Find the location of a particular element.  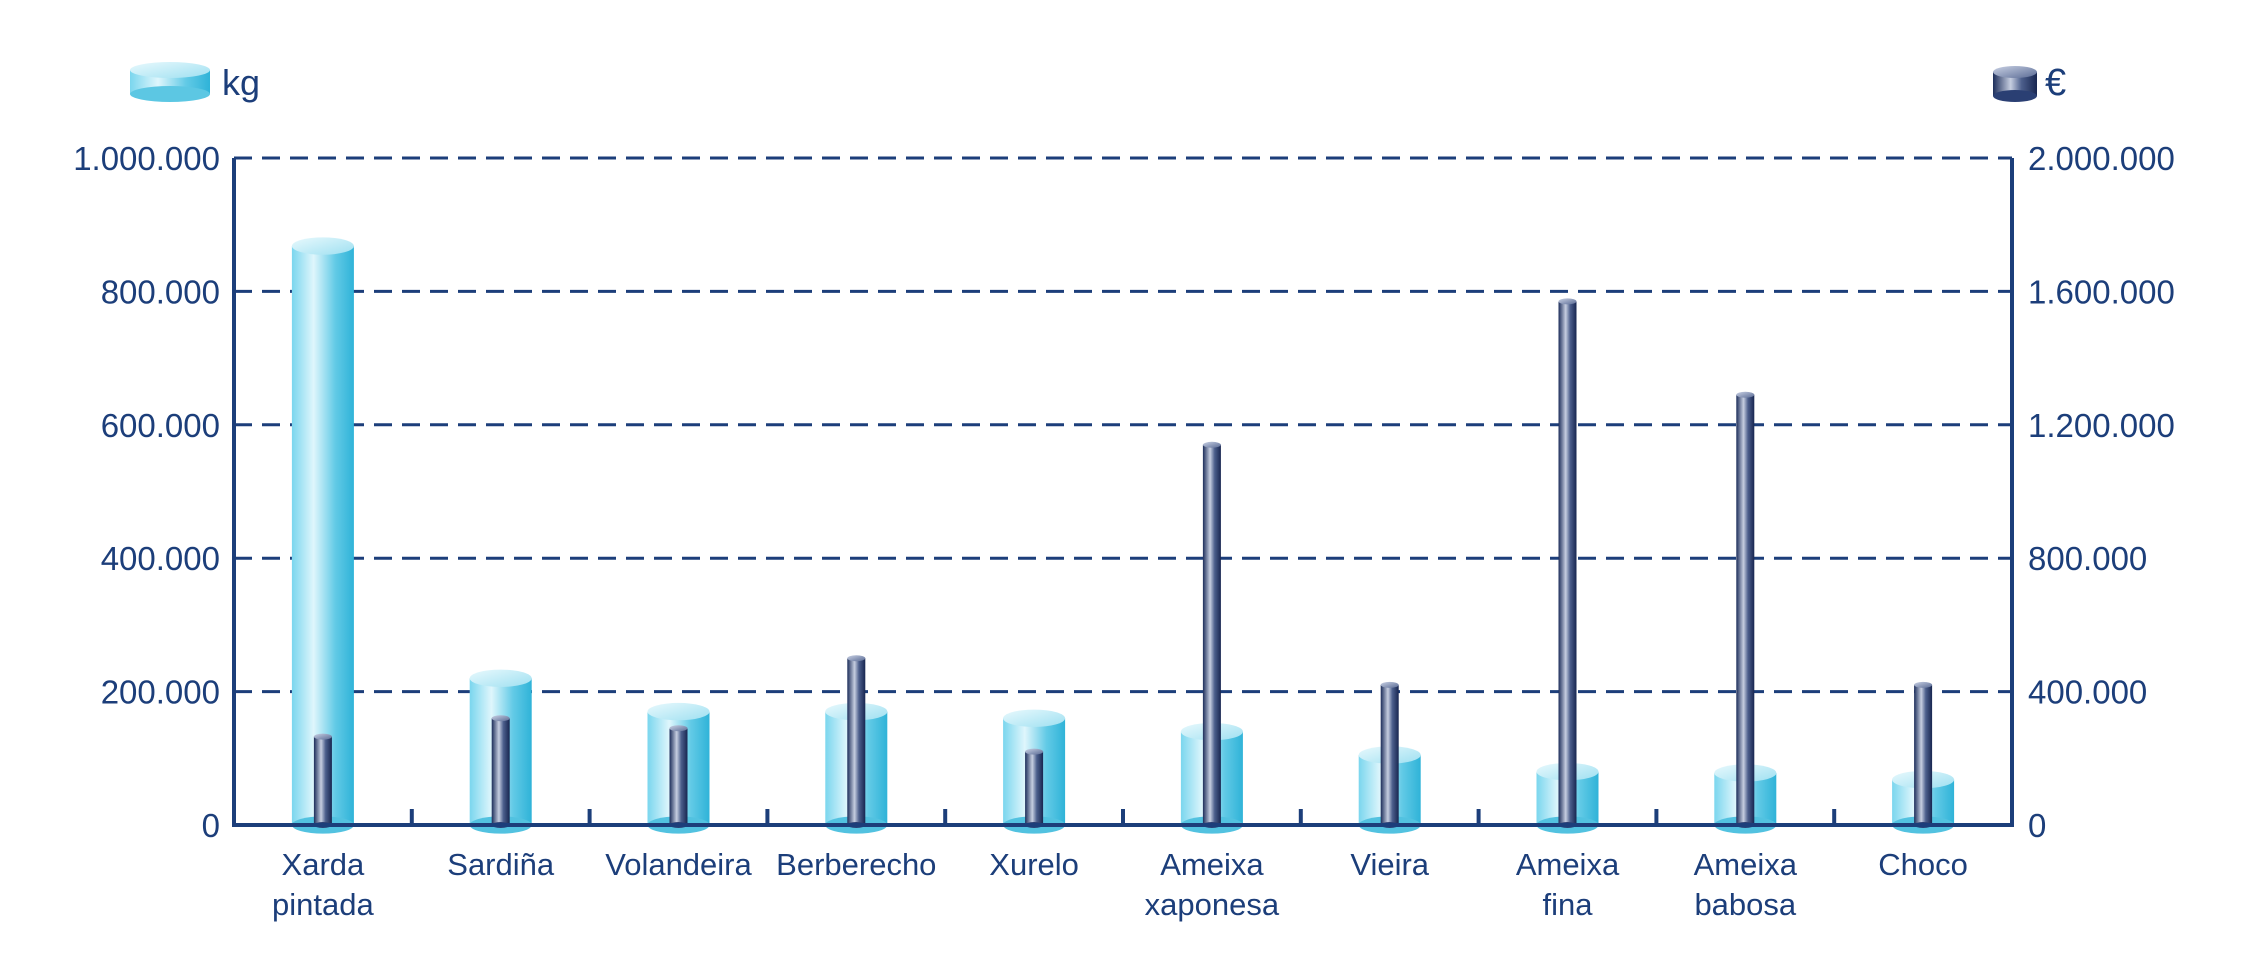

left-tick-label: 200.000 is located at coordinates (160, 692).